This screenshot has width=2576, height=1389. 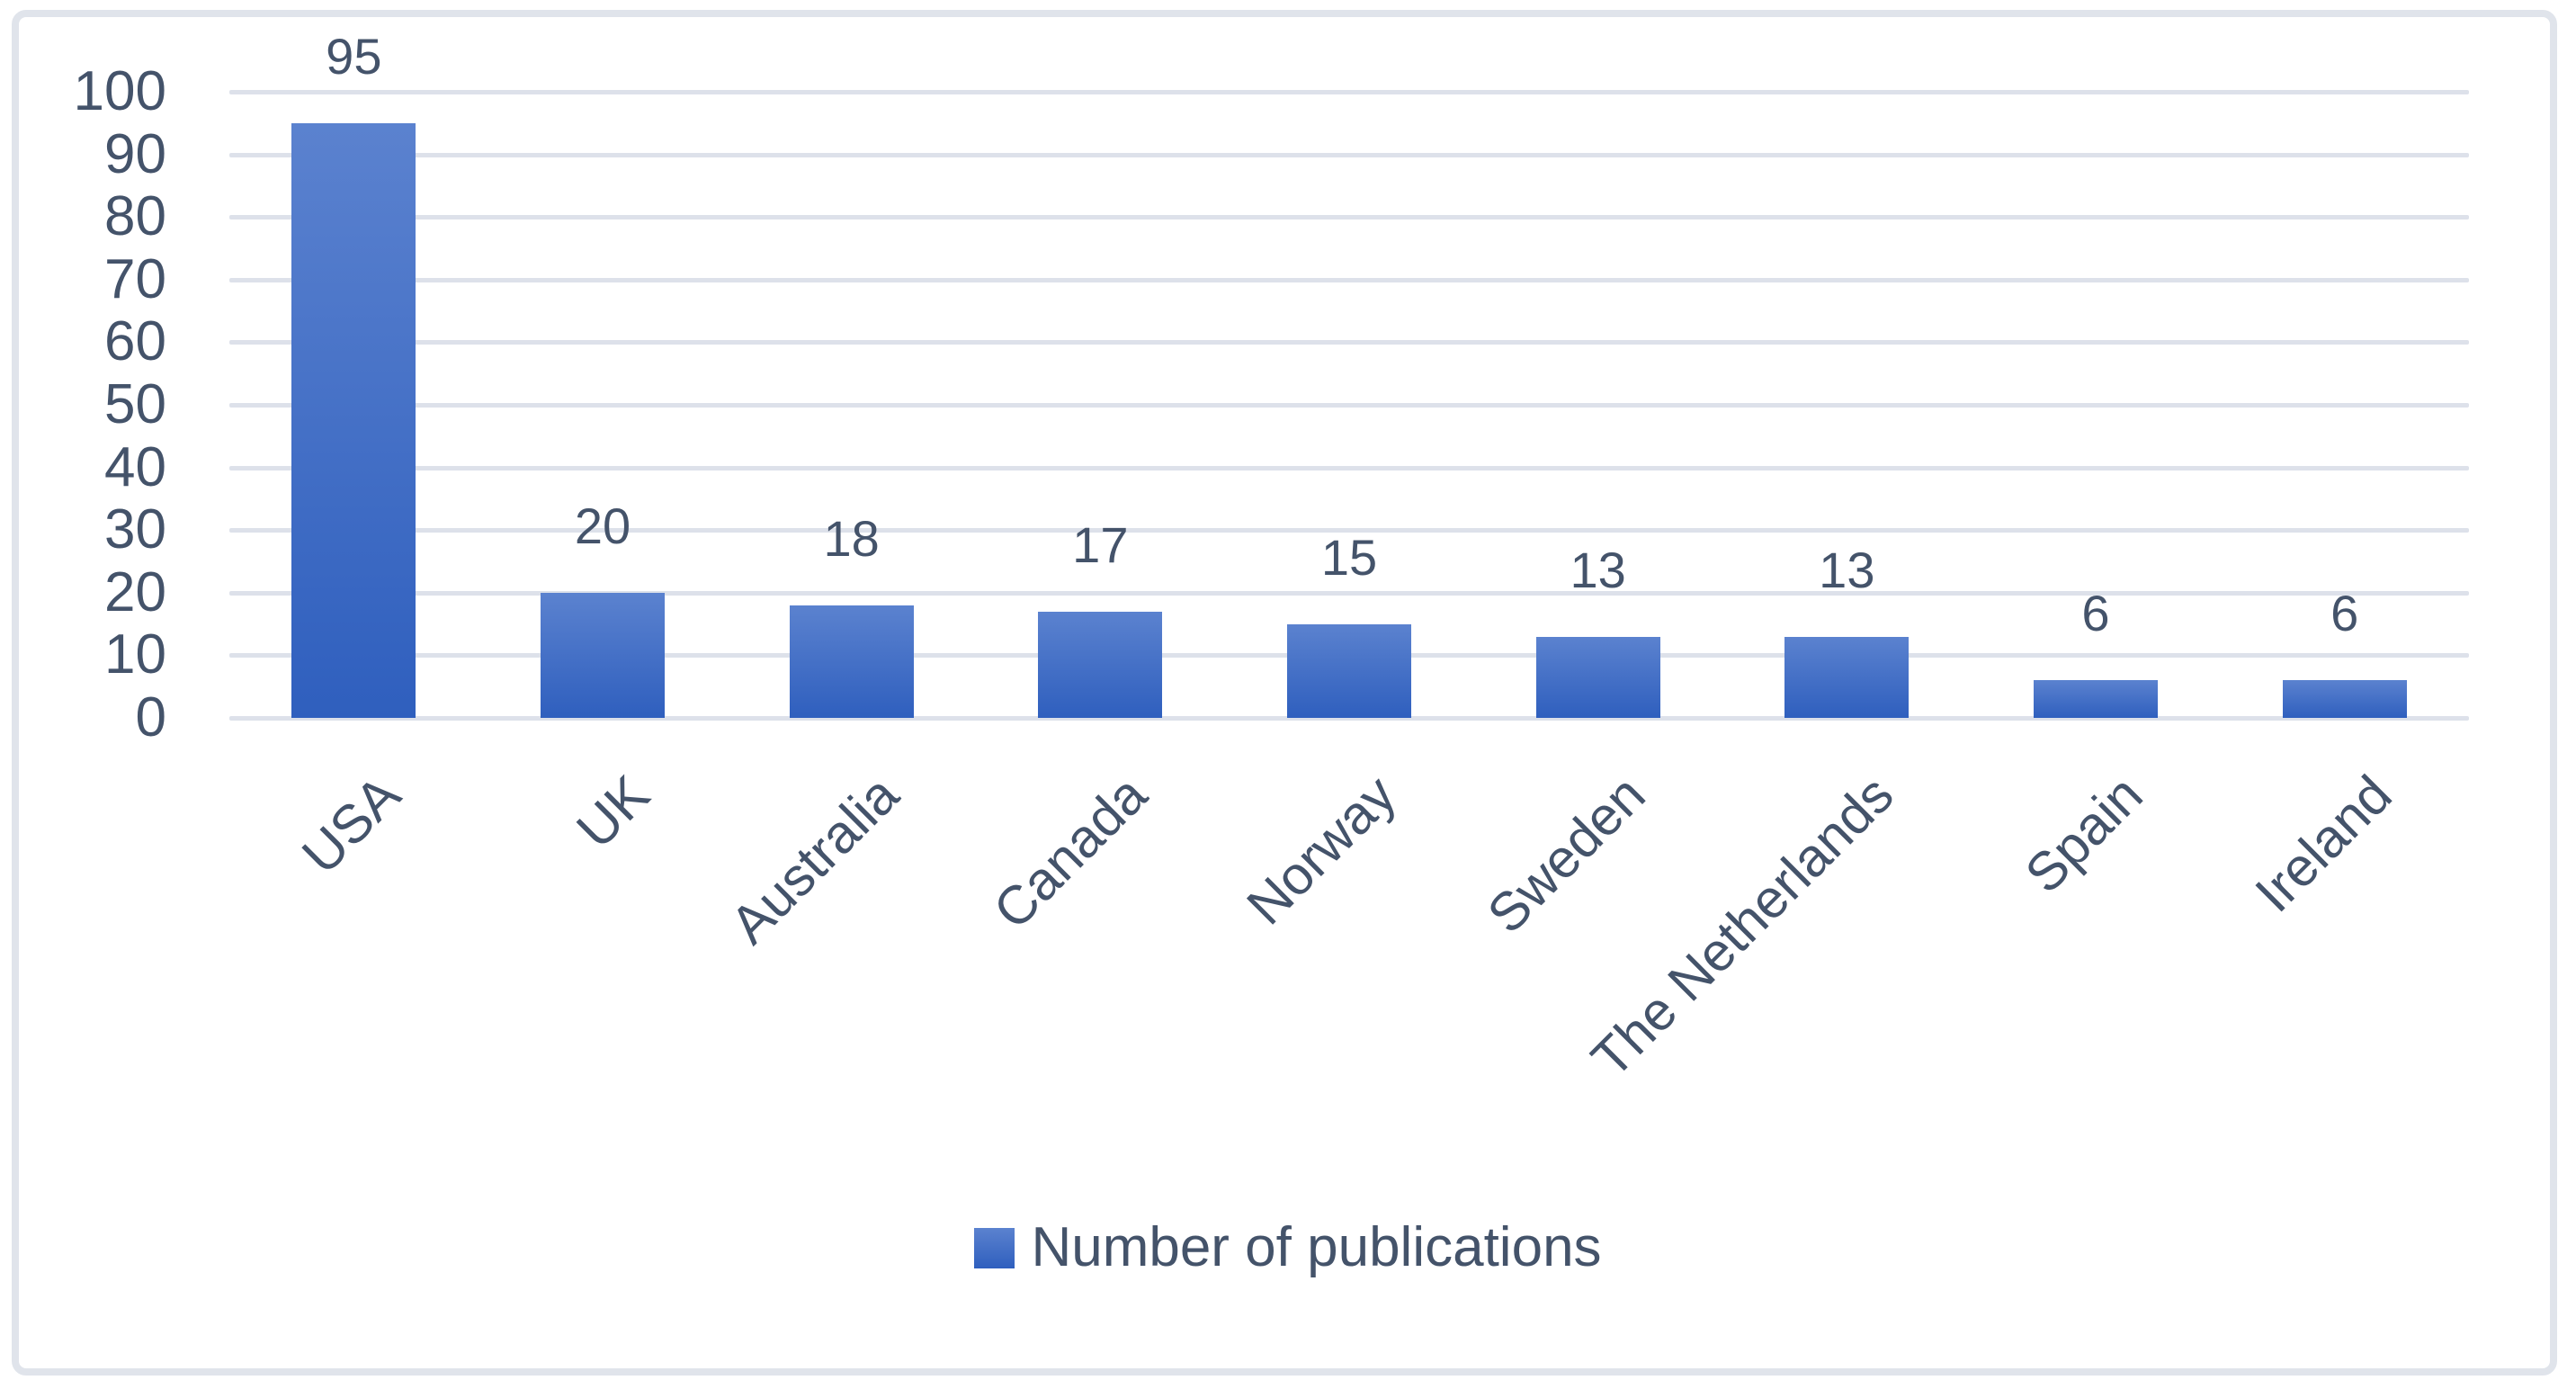 What do you see at coordinates (150, 717) in the screenshot?
I see `y-axis-tick-label: 0` at bounding box center [150, 717].